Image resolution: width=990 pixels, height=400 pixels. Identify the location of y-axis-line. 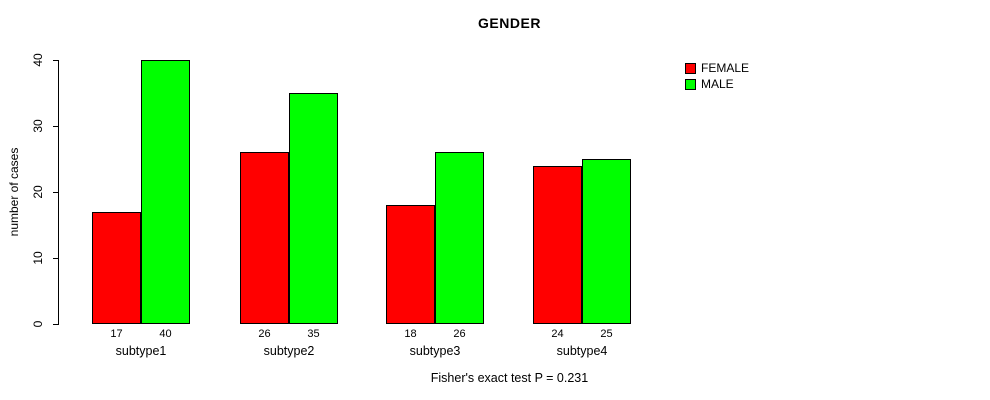
(58, 192).